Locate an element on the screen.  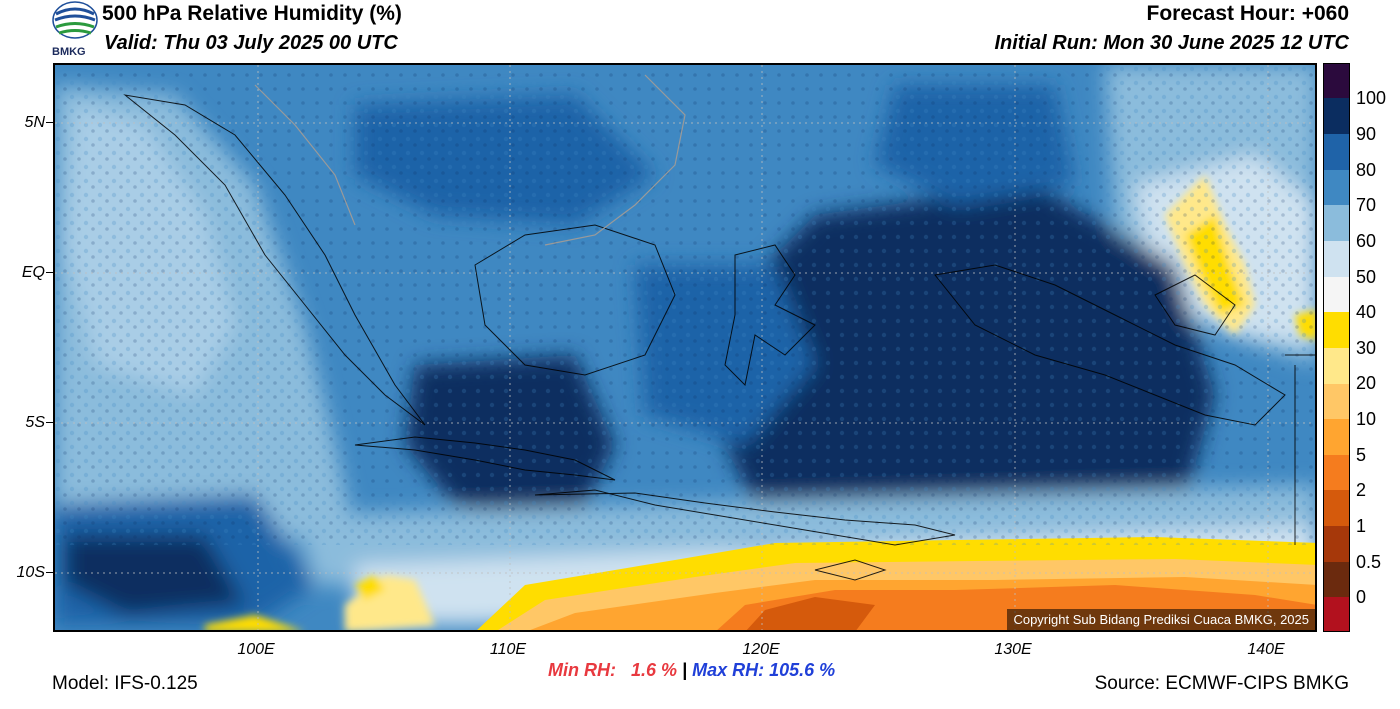
colorbar-label: 50 is located at coordinates (1366, 277).